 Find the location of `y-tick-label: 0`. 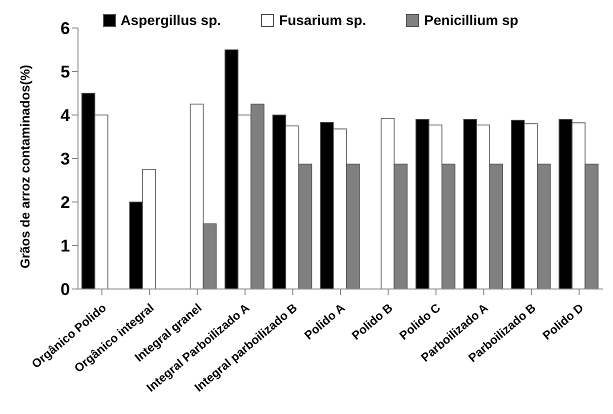

y-tick-label: 0 is located at coordinates (65, 290).